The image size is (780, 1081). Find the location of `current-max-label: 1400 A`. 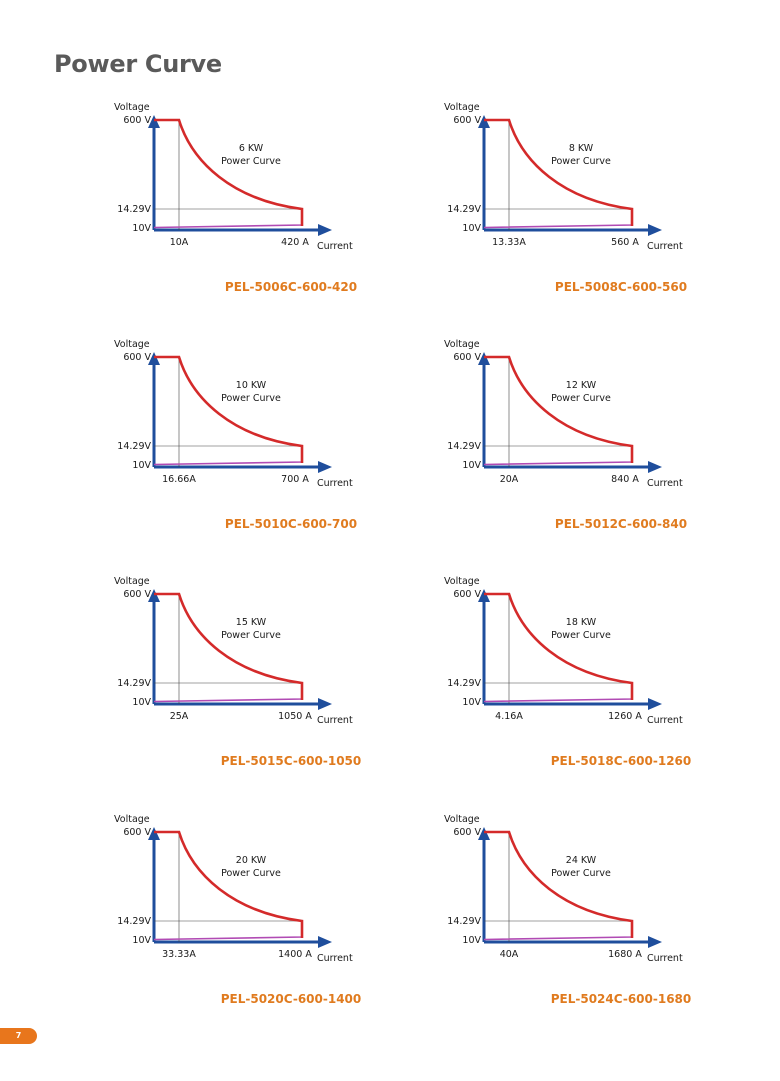

current-max-label: 1400 A is located at coordinates (295, 954).